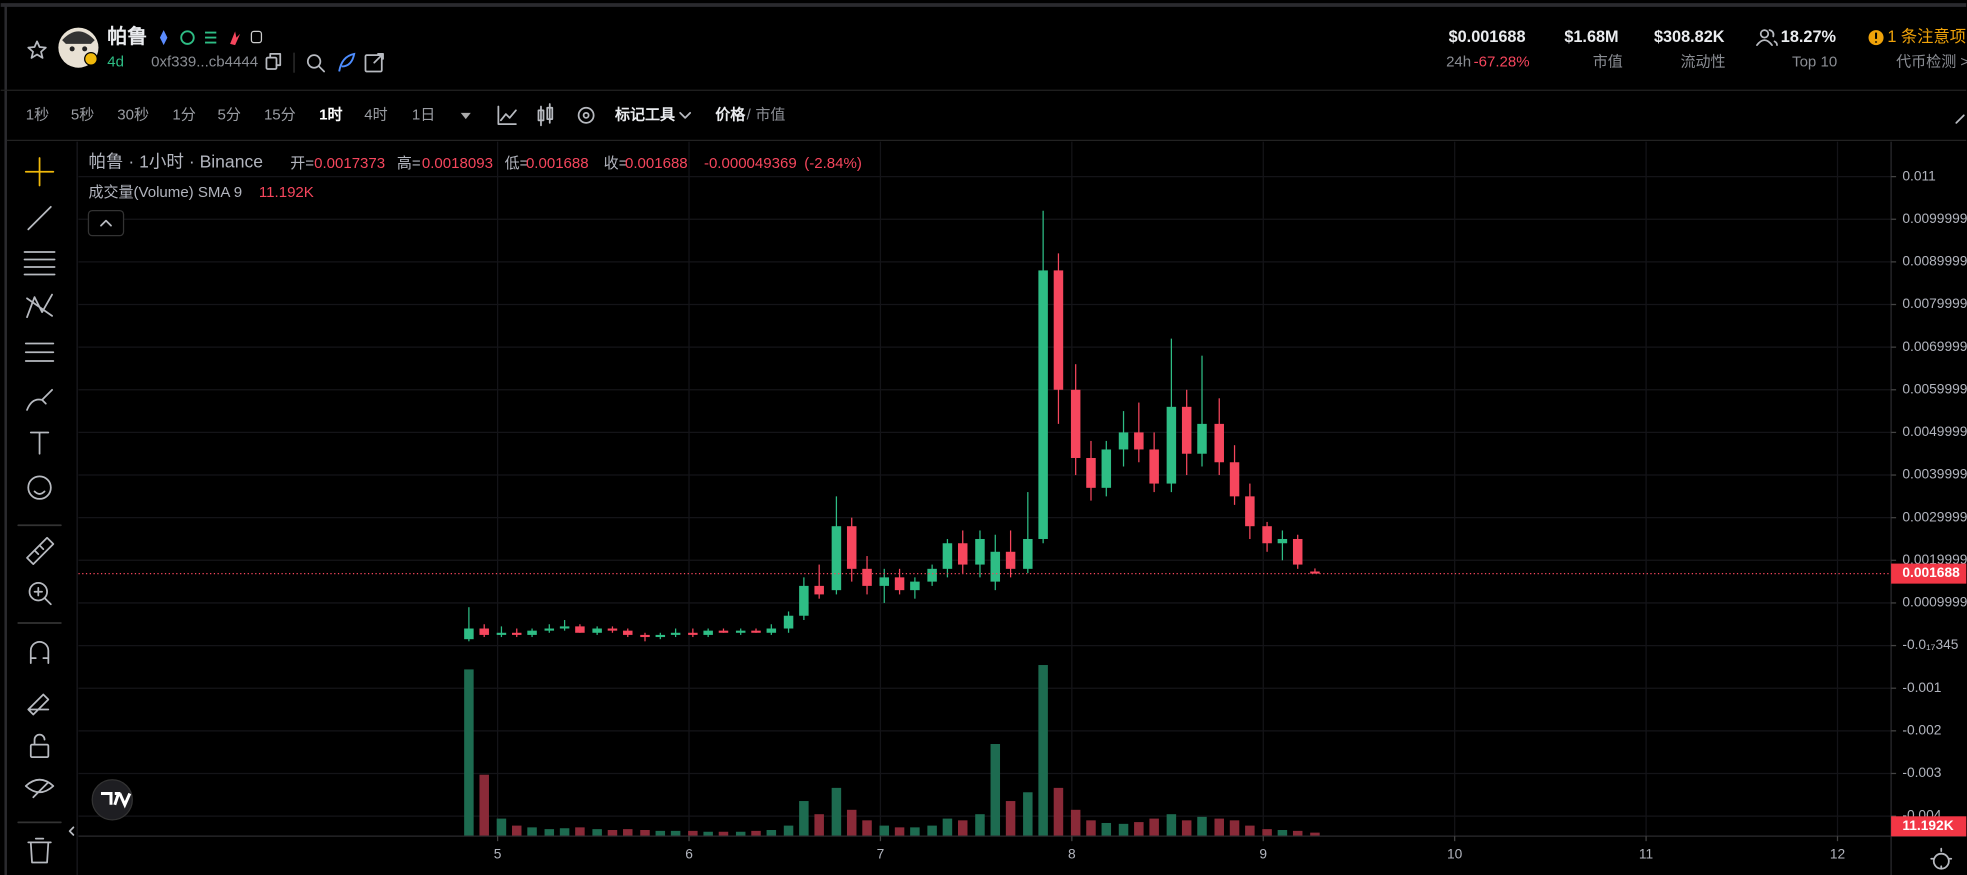 Image resolution: width=1967 pixels, height=875 pixels. Describe the element at coordinates (347, 62) in the screenshot. I see `feather-button` at that location.